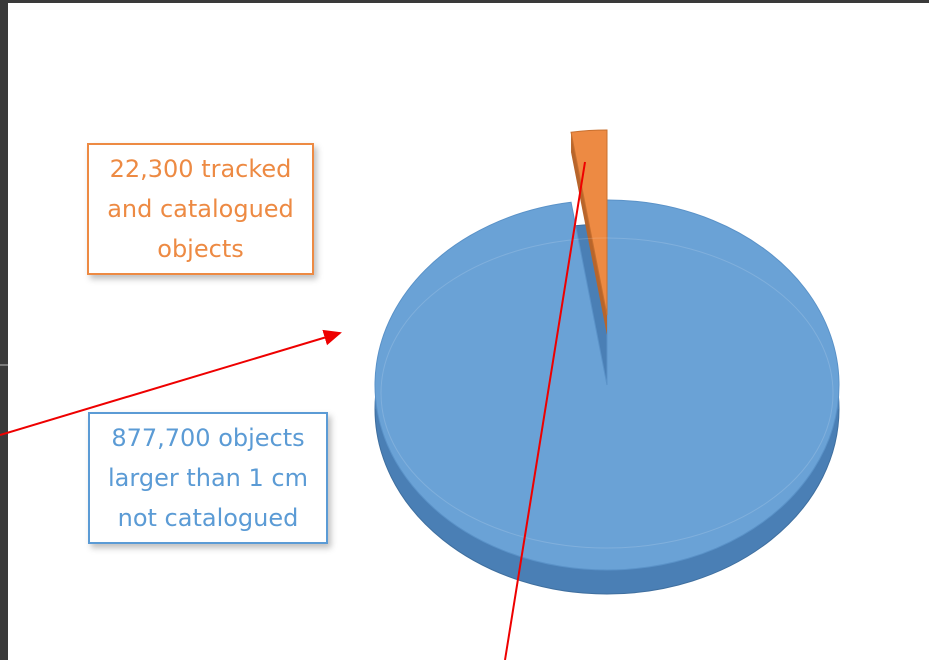  Describe the element at coordinates (589, 222) in the screenshot. I see `slice` at that location.